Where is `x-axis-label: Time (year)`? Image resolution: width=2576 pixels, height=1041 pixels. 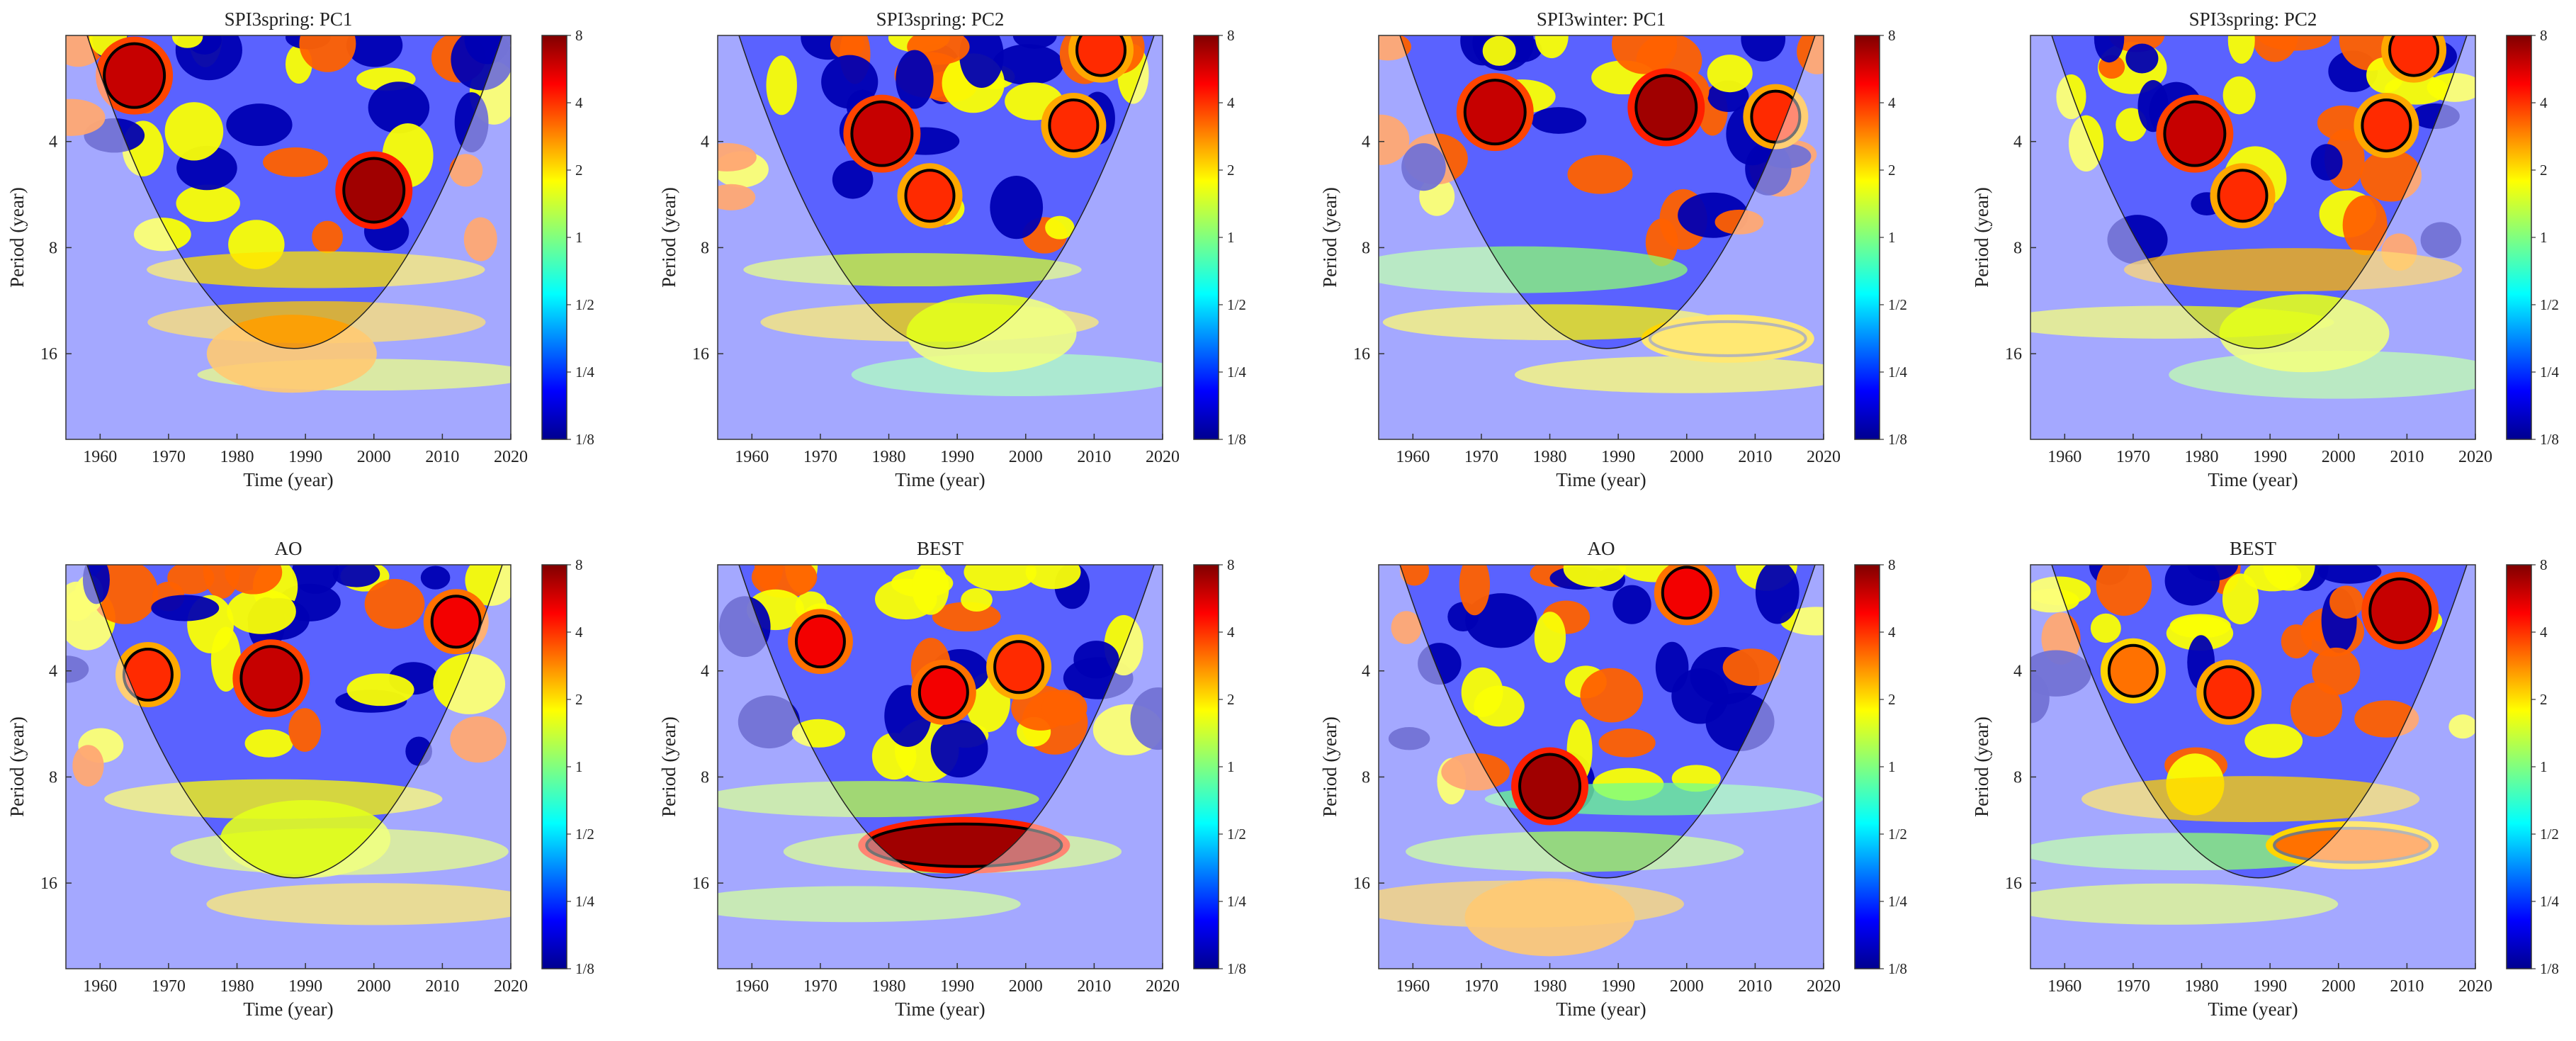 x-axis-label: Time (year) is located at coordinates (288, 479).